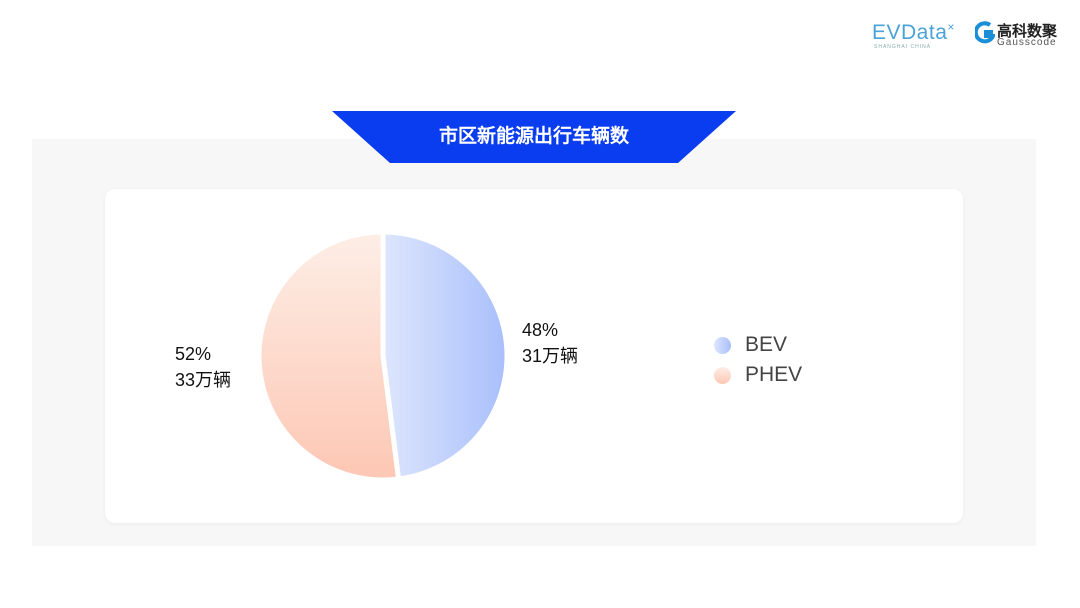  Describe the element at coordinates (329, 356) in the screenshot. I see `pie-slice-phev` at that location.